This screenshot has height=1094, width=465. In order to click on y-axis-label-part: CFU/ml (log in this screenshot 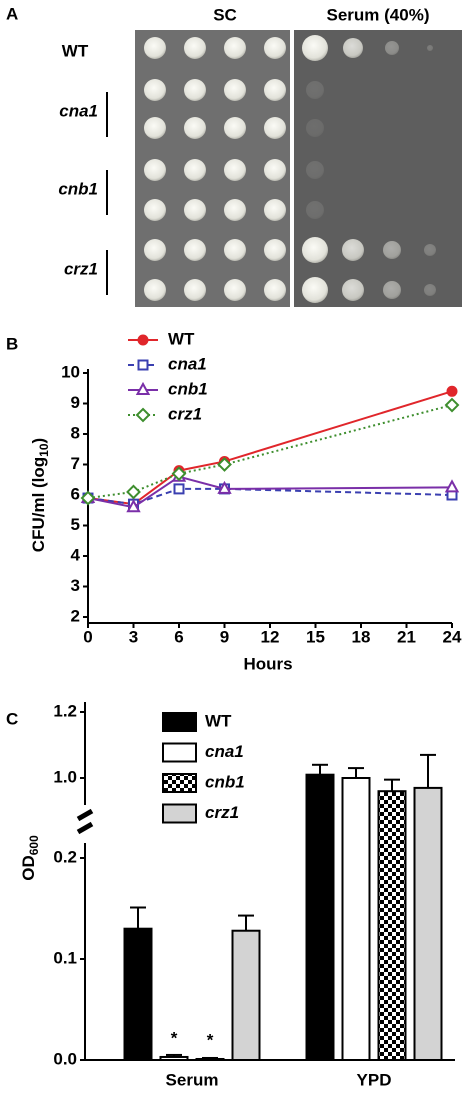, I will do `click(38, 504)`.